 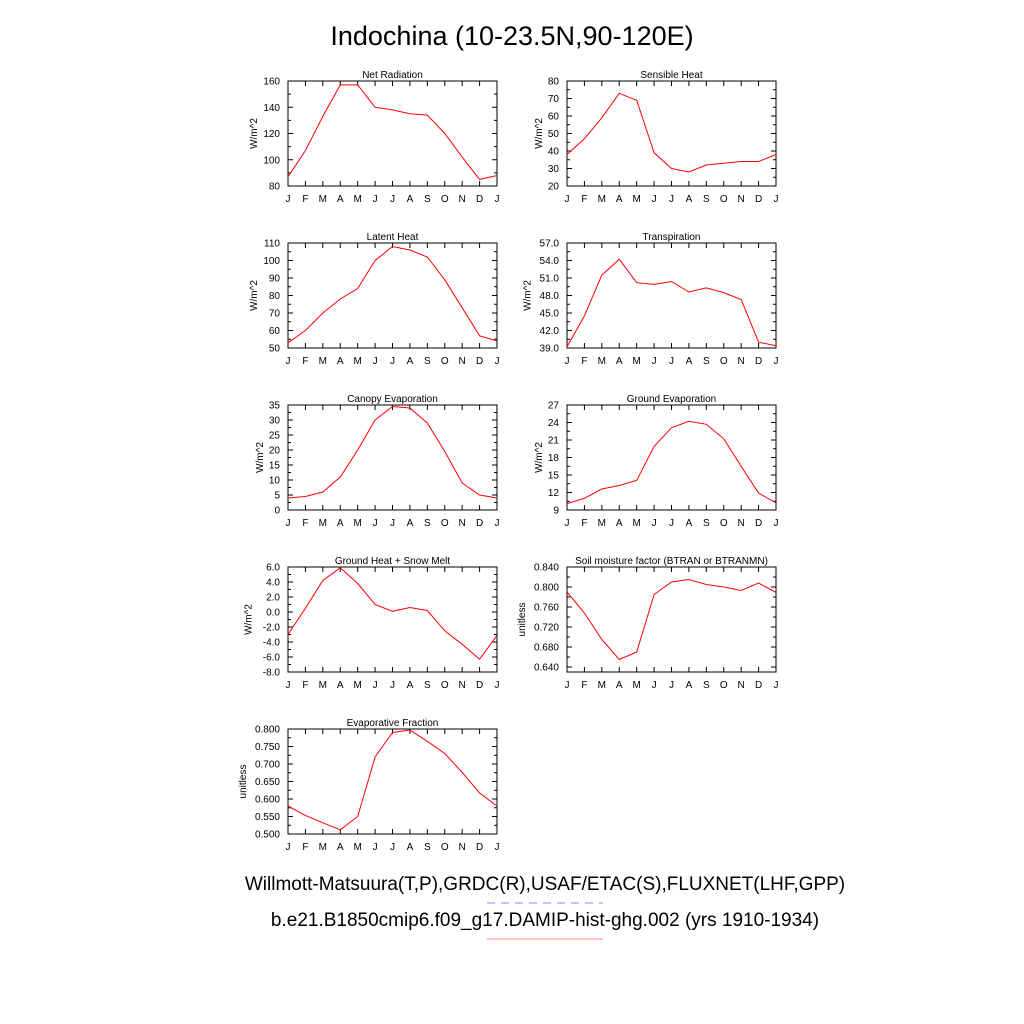 What do you see at coordinates (556, 511) in the screenshot?
I see `y-tick-label: 9` at bounding box center [556, 511].